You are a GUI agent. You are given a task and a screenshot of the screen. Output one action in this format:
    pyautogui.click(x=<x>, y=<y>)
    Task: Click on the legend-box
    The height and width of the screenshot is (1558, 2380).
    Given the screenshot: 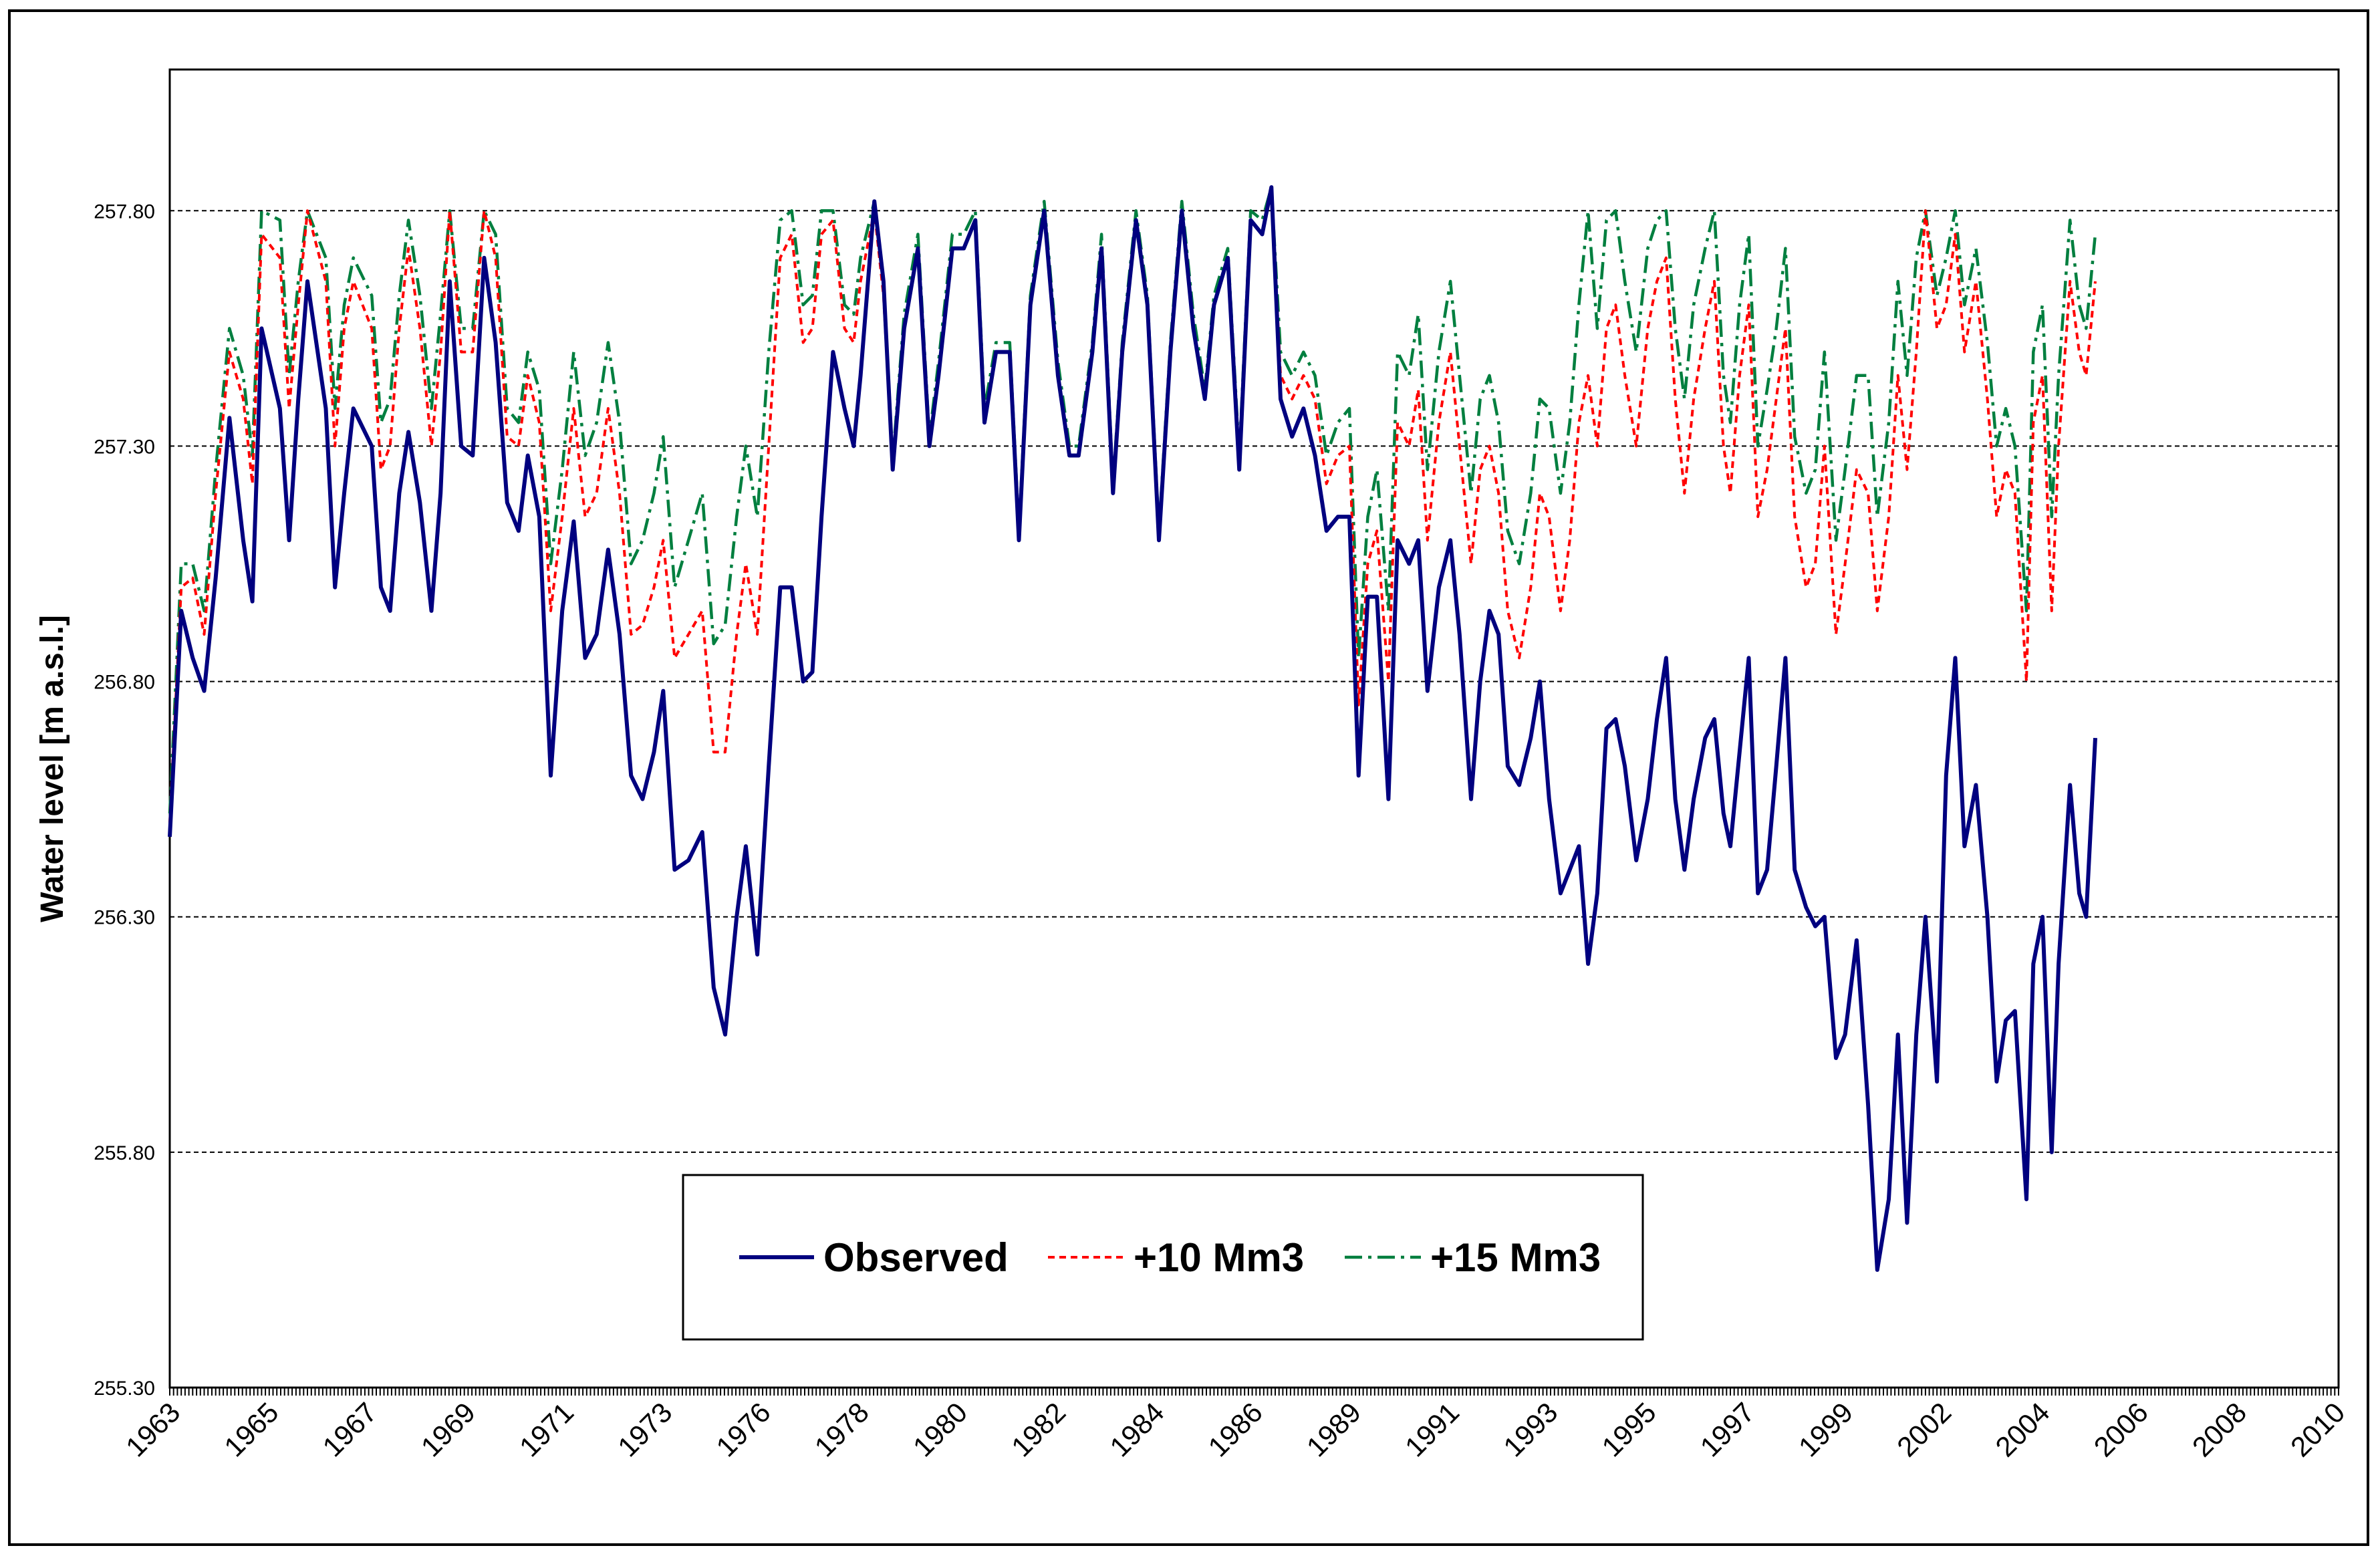 What is the action you would take?
    pyautogui.click(x=1163, y=1257)
    